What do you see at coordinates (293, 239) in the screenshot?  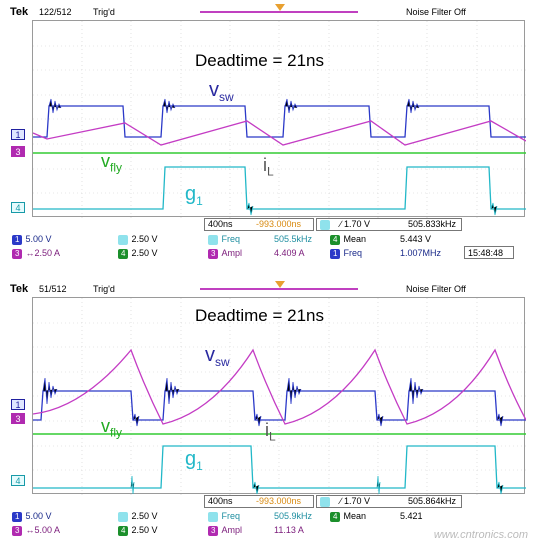 I see `meas-1-value: 505.5kHz` at bounding box center [293, 239].